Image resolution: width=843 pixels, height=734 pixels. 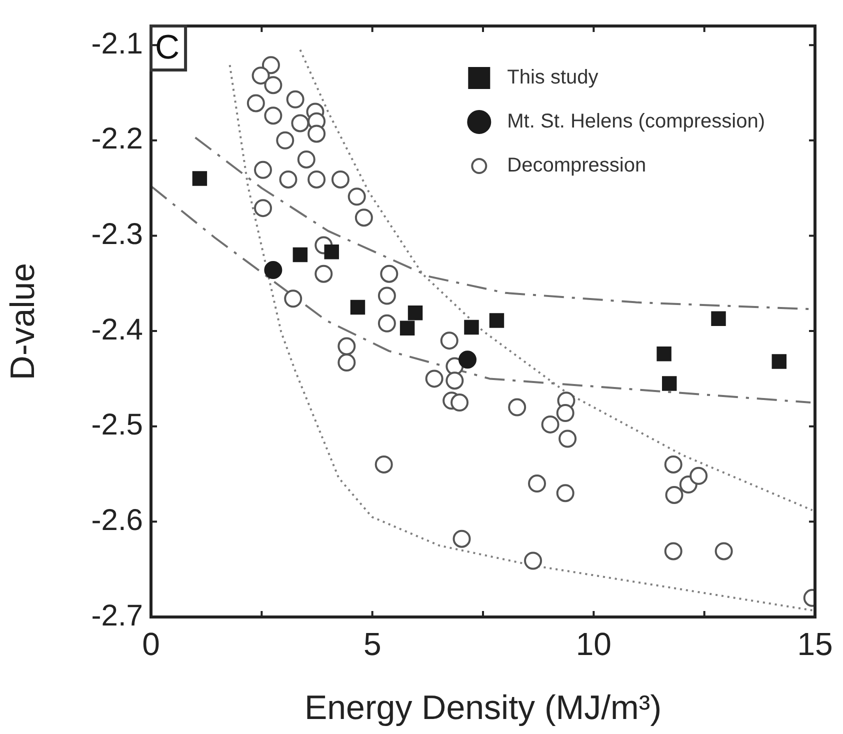 What do you see at coordinates (23, 321) in the screenshot?
I see `y-axis-title: D-value` at bounding box center [23, 321].